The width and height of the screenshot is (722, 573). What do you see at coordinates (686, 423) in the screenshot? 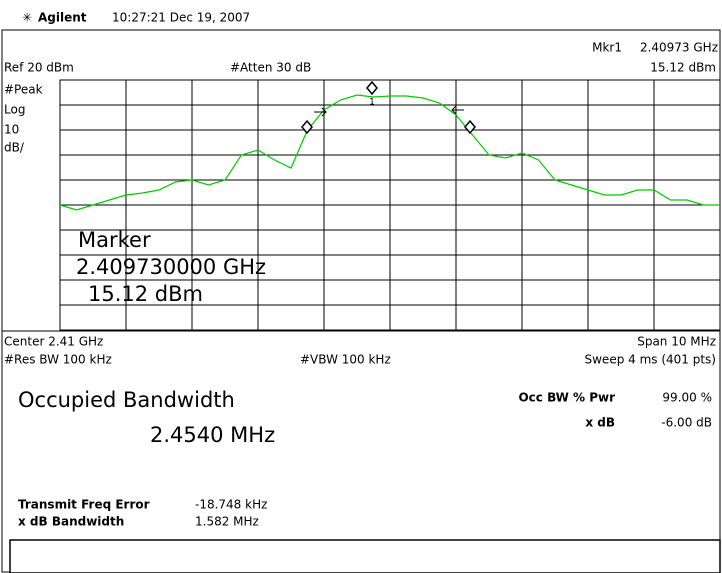
I see `result-value: -6.00 dB` at bounding box center [686, 423].